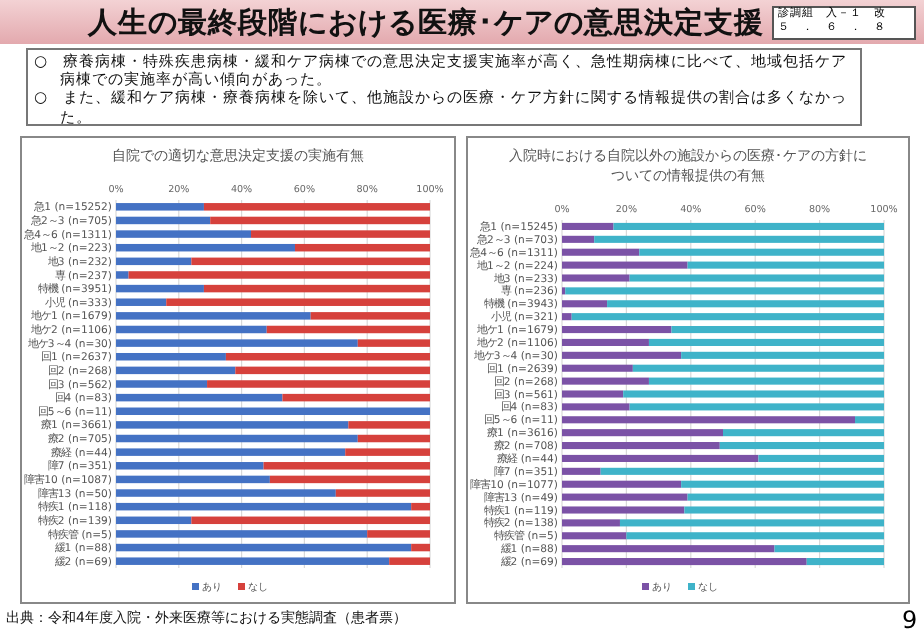  What do you see at coordinates (910, 620) in the screenshot?
I see `text: 9` at bounding box center [910, 620].